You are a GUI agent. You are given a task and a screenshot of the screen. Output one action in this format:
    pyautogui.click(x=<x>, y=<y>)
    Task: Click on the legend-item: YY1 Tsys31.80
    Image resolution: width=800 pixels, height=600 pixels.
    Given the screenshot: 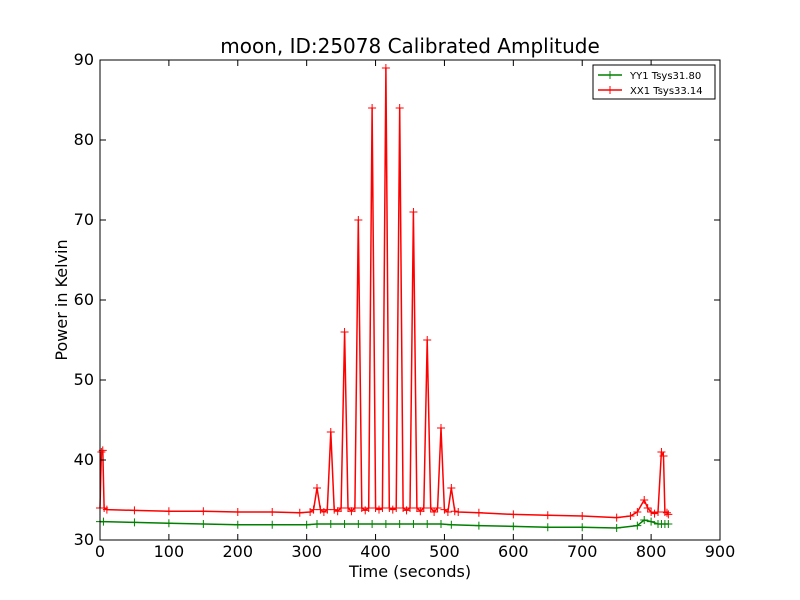 What is the action you would take?
    pyautogui.click(x=649, y=76)
    